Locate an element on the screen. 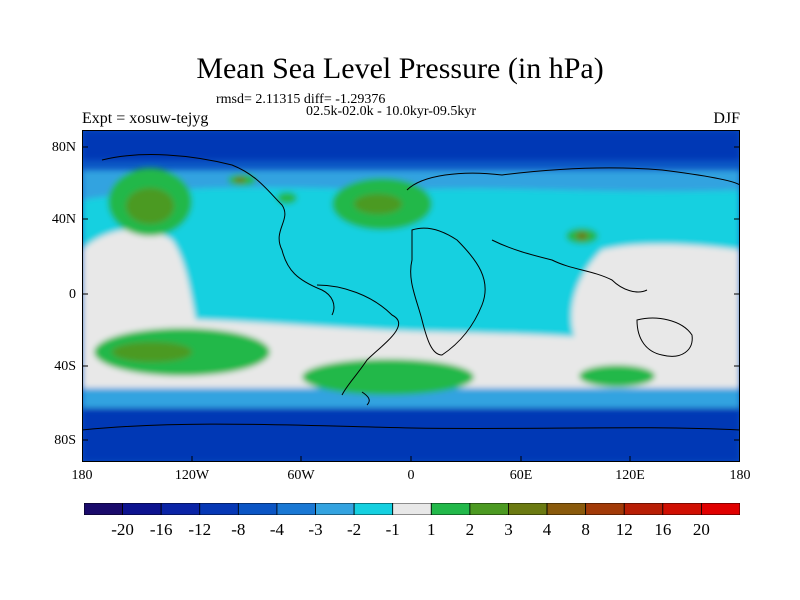 This screenshot has height=600, width=800. lon-label-180e: 180 is located at coordinates (740, 475).